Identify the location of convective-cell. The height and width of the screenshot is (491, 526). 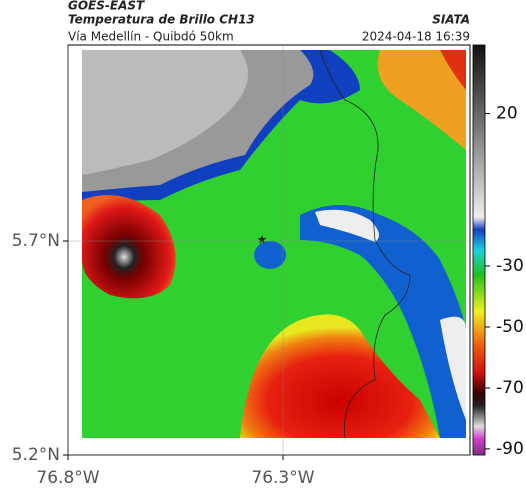
(129, 247).